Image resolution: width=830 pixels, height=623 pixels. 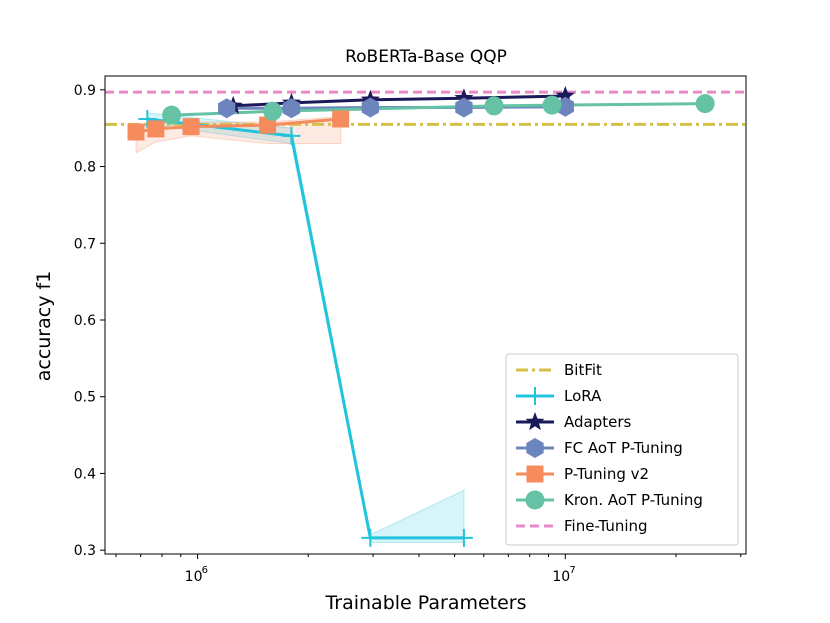 I want to click on legend-marker-lora, so click(x=535, y=396).